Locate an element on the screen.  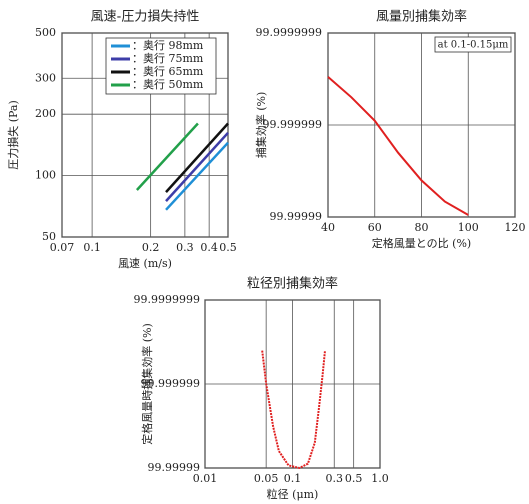
y-axis-label: 圧力損失 (Pa) is located at coordinates (13, 135).